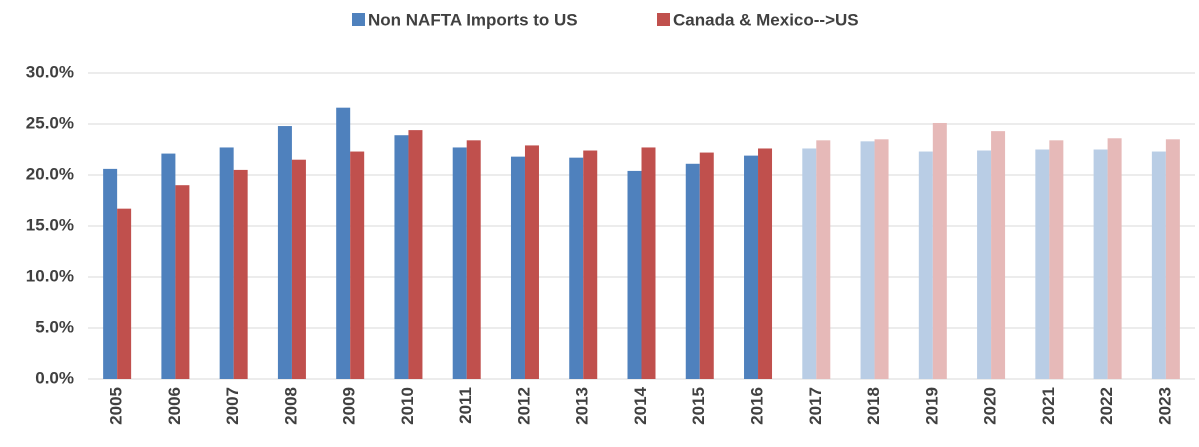  Describe the element at coordinates (757, 406) in the screenshot. I see `x-tick-label: 2016` at that location.